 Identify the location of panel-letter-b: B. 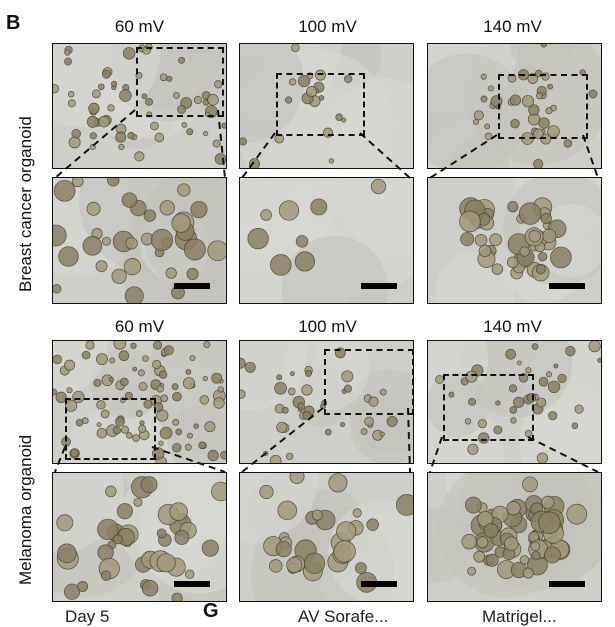
(13, 23).